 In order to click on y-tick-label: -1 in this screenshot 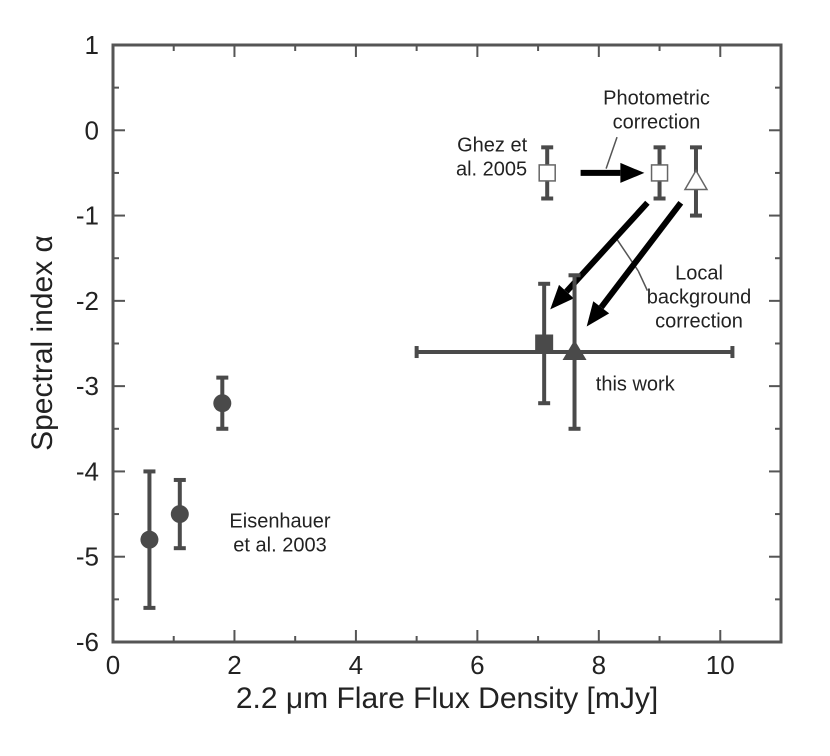, I will do `click(87, 216)`.